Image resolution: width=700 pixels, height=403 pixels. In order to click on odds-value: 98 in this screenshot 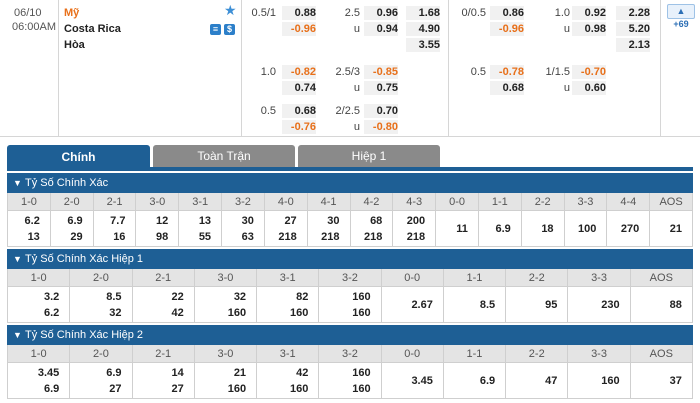, I will do `click(162, 237)`.